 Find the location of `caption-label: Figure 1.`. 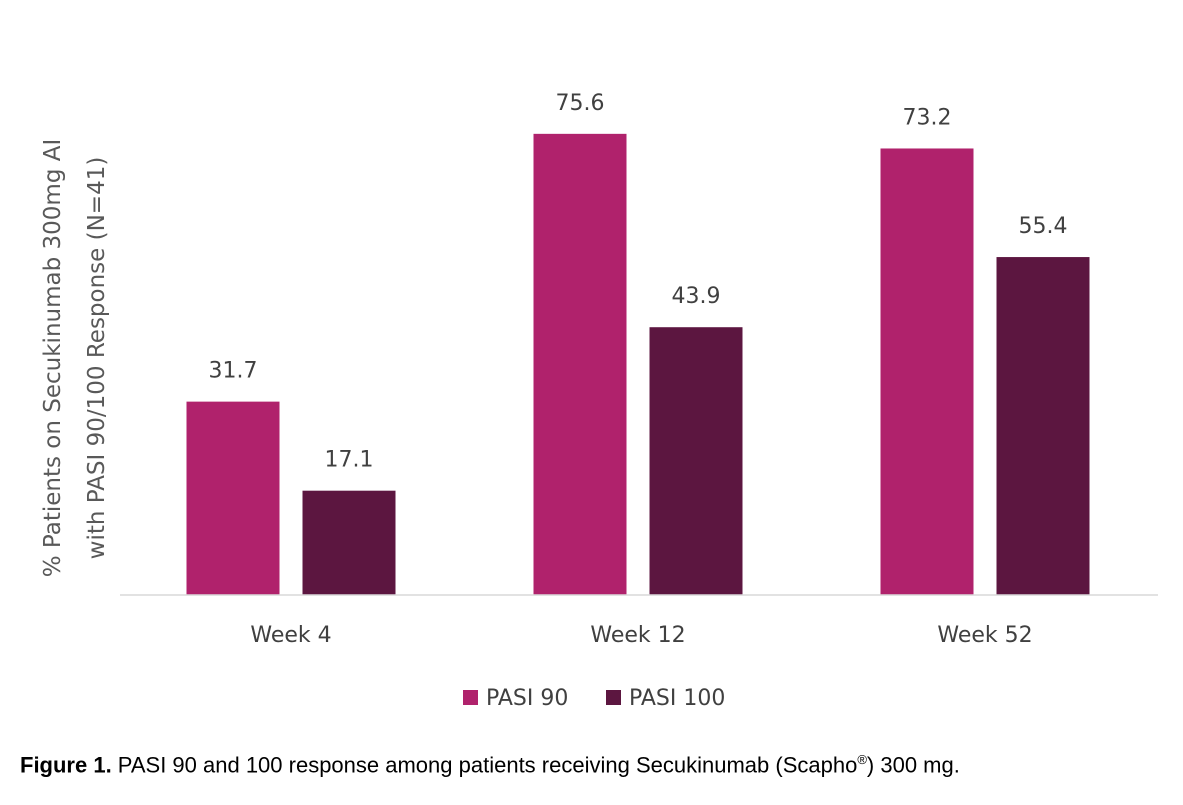

caption-label: Figure 1. is located at coordinates (66, 765).